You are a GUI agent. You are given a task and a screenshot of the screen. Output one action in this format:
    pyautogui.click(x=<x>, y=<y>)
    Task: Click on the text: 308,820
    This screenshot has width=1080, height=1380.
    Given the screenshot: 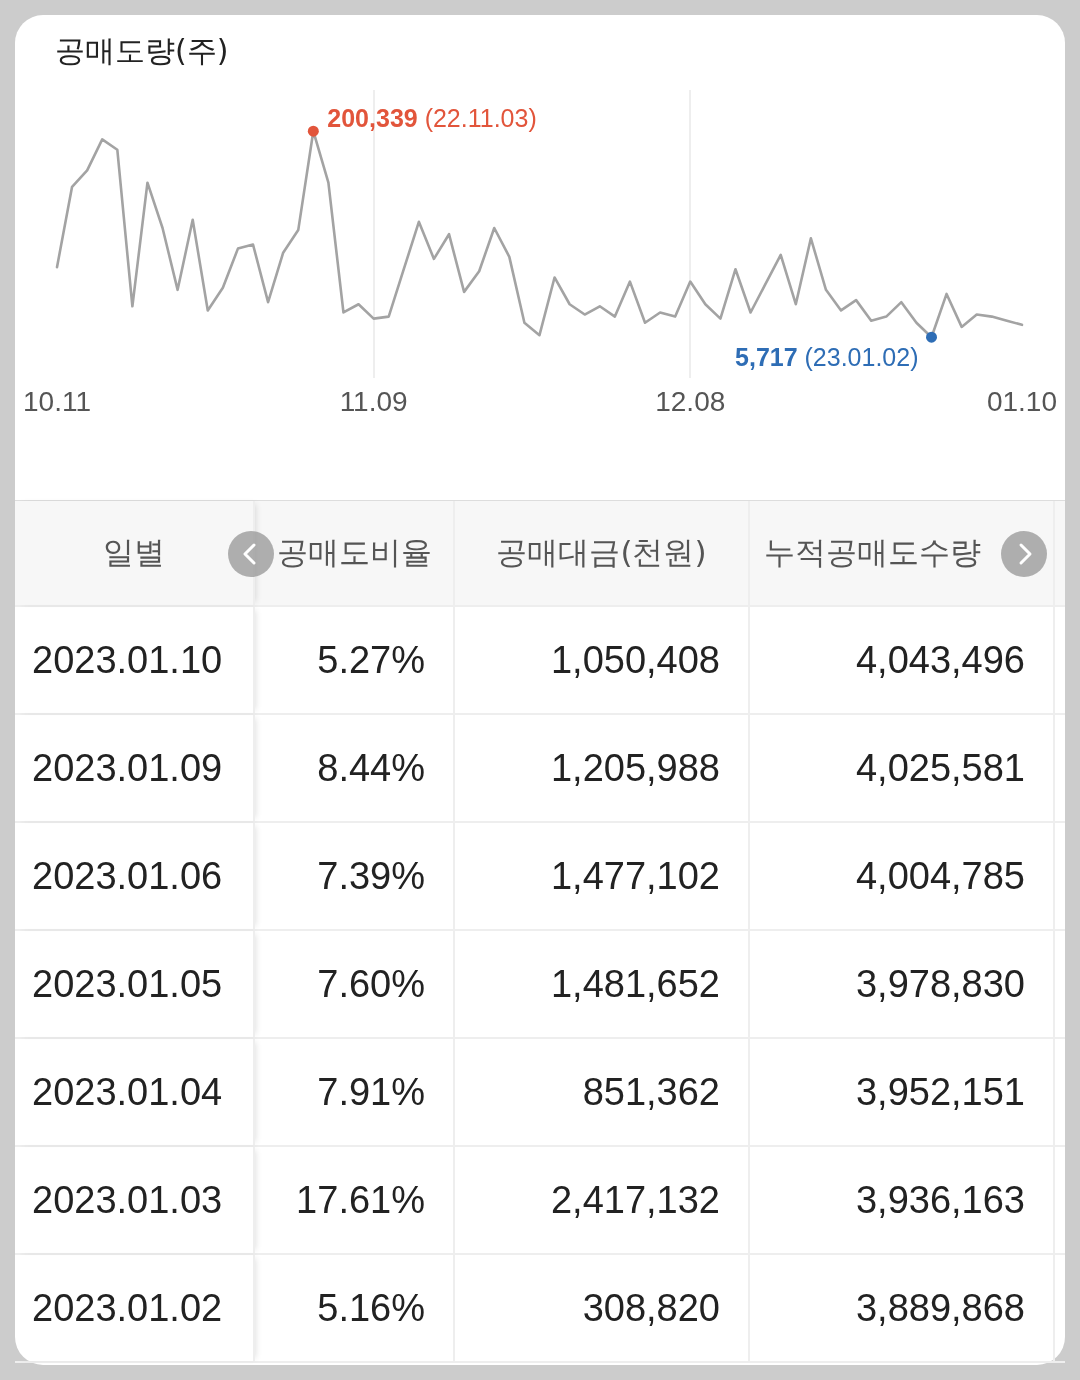 What is the action you would take?
    pyautogui.click(x=651, y=1307)
    